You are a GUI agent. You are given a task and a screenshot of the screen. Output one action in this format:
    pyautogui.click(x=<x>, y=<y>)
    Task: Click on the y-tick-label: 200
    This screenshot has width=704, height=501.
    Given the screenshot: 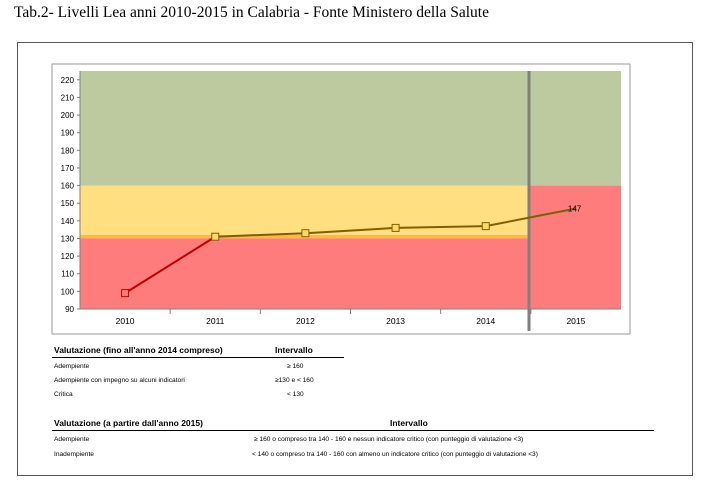 What is the action you would take?
    pyautogui.click(x=68, y=115)
    